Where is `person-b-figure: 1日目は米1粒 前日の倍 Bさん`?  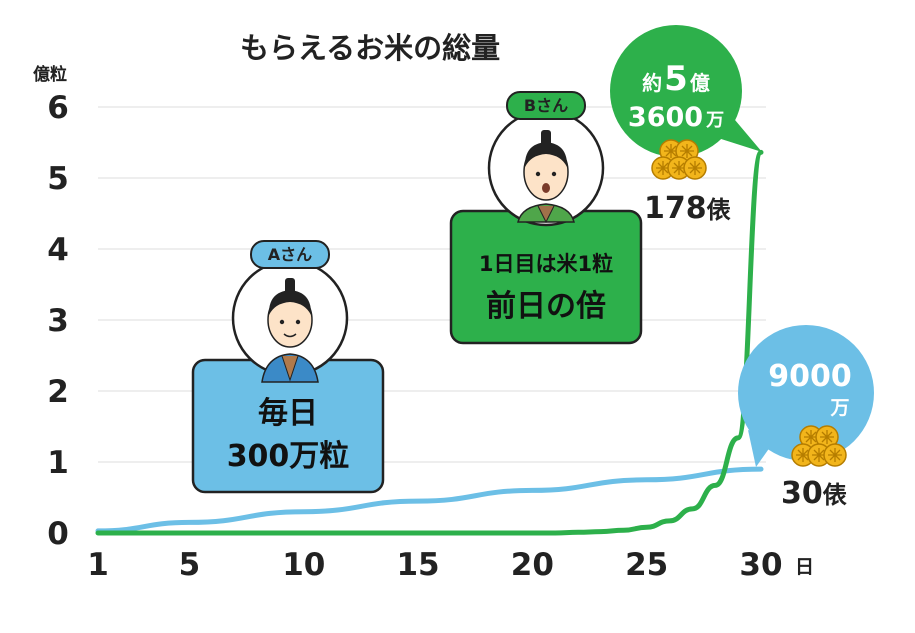 person-b-figure: 1日目は米1粒 前日の倍 Bさん is located at coordinates (546, 218).